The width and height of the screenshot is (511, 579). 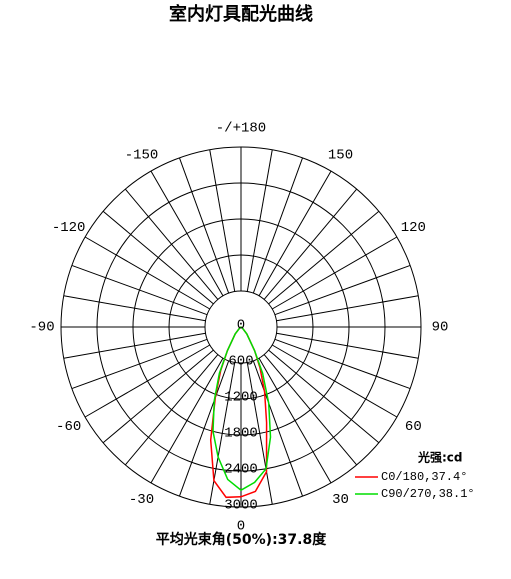 What do you see at coordinates (241, 506) in the screenshot?
I see `r-tick-label: 3000` at bounding box center [241, 506].